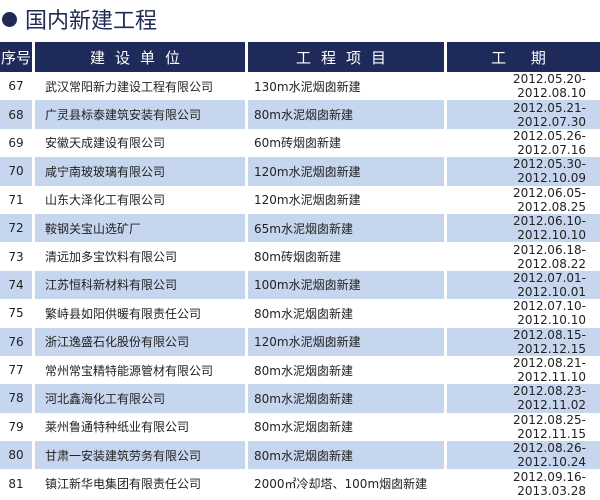 This screenshot has width=600, height=500. I want to click on cell-company: 安徽天成建设有限公司, so click(105, 143).